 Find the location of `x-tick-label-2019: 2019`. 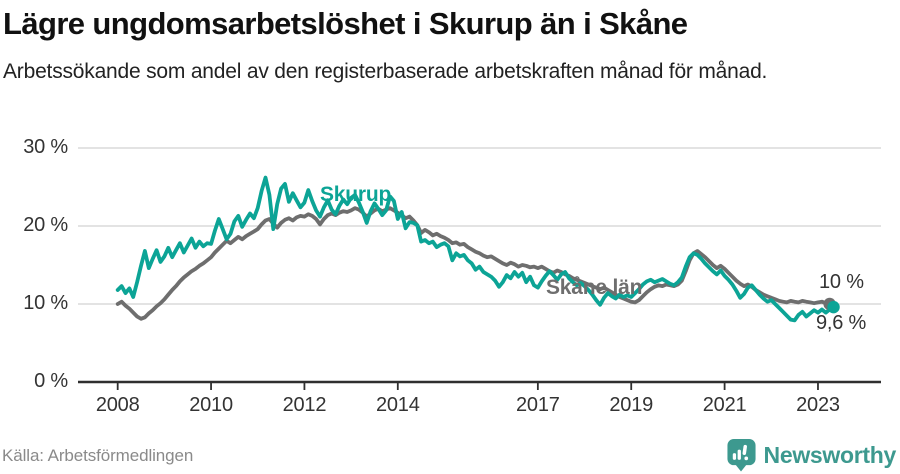

x-tick-label-2019: 2019 is located at coordinates (631, 405).